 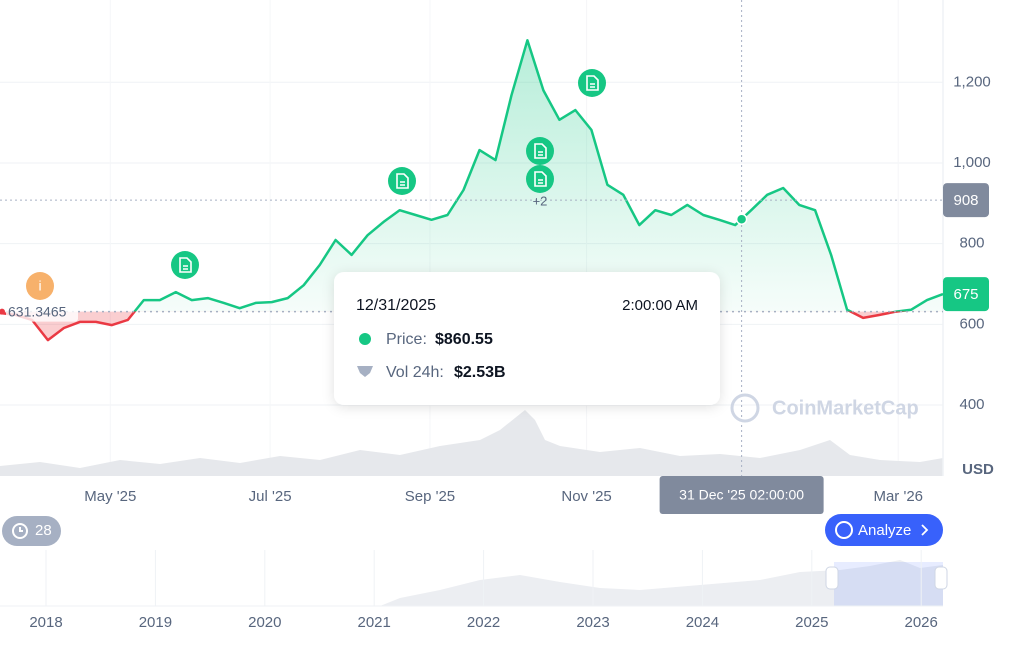 What do you see at coordinates (898, 496) in the screenshot?
I see `x-tick-label: Mar '26` at bounding box center [898, 496].